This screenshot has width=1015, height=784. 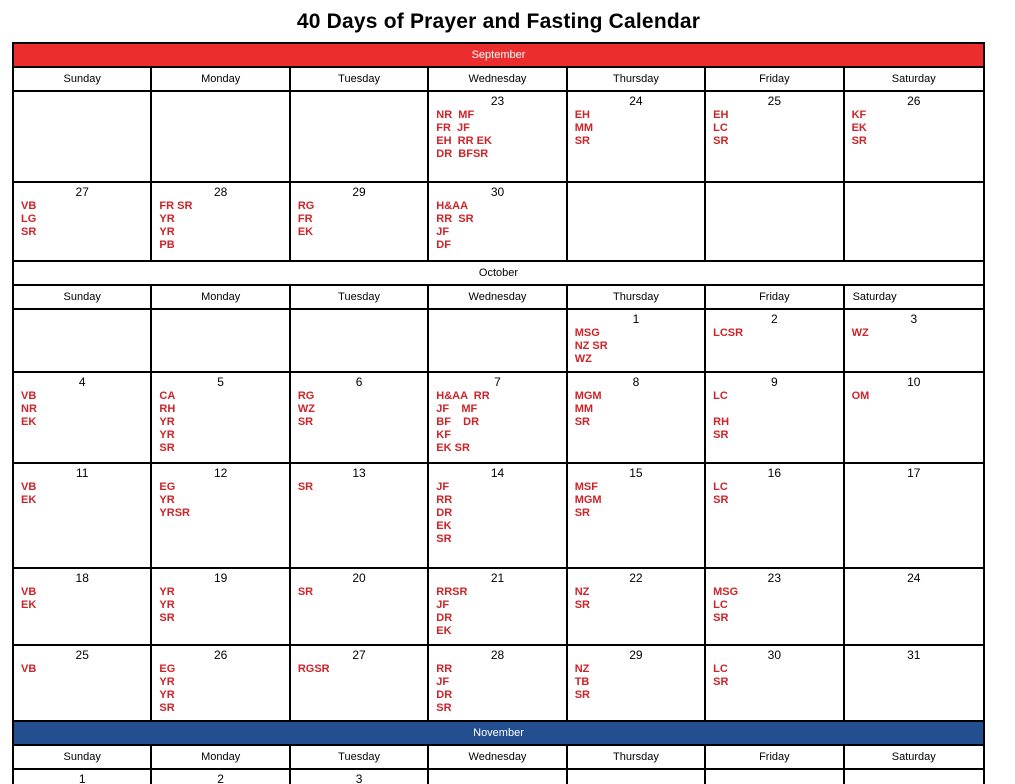 I want to click on day-cell-october-19: 19 YR YR SR, so click(x=221, y=606).